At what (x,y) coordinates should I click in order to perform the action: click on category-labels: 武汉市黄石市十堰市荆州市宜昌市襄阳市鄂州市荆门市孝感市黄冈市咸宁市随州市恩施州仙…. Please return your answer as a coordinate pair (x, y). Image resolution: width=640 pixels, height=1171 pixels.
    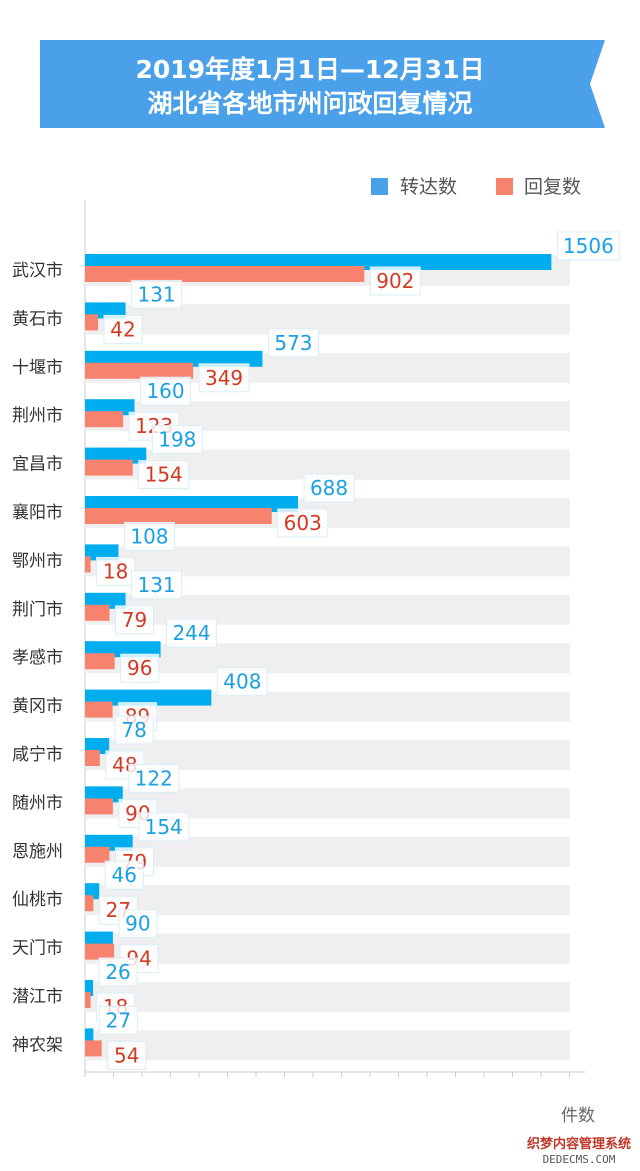
    Looking at the image, I should click on (37, 658).